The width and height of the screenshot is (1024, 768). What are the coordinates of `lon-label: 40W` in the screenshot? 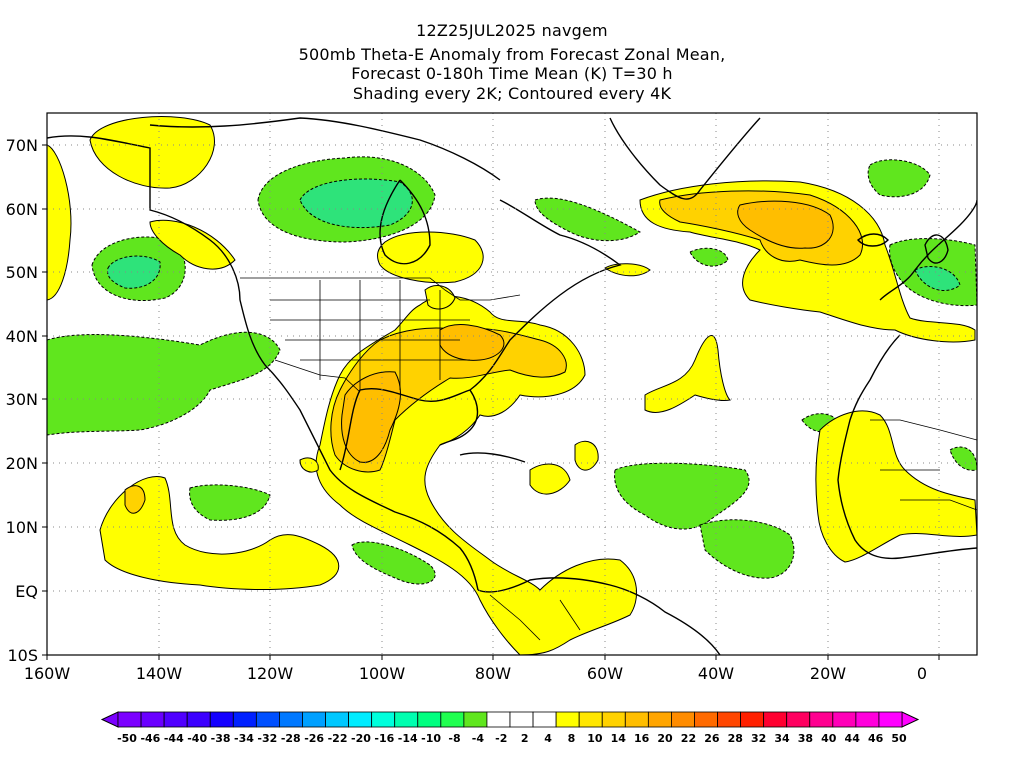 It's located at (716, 673).